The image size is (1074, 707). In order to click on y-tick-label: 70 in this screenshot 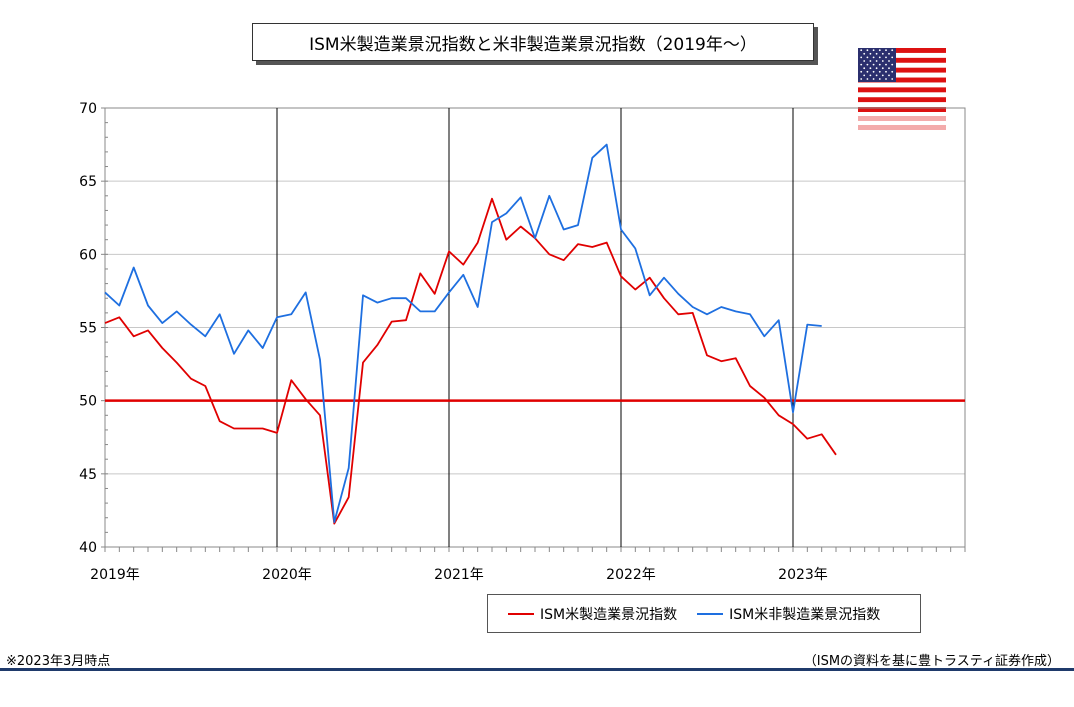, I will do `click(88, 109)`.